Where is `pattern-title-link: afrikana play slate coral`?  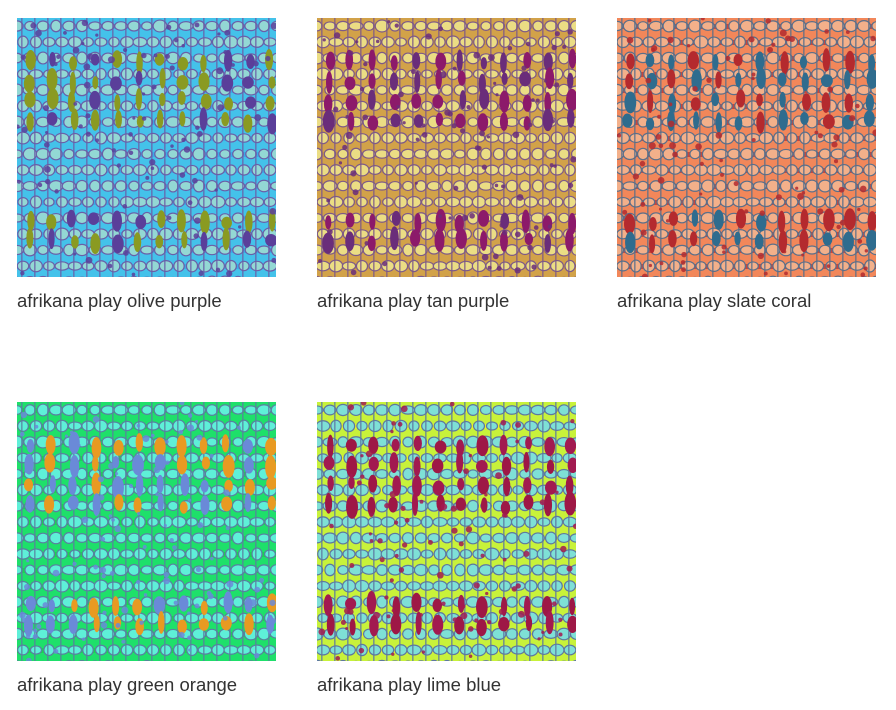
pattern-title-link: afrikana play slate coral is located at coordinates (714, 300).